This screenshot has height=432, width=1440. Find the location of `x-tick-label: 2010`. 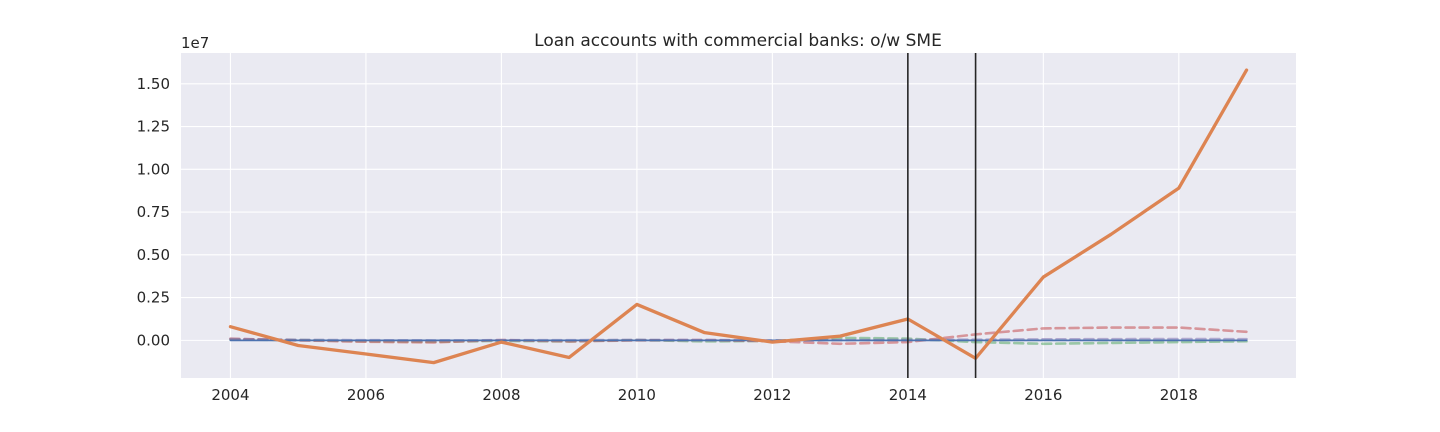

x-tick-label: 2010 is located at coordinates (637, 395).